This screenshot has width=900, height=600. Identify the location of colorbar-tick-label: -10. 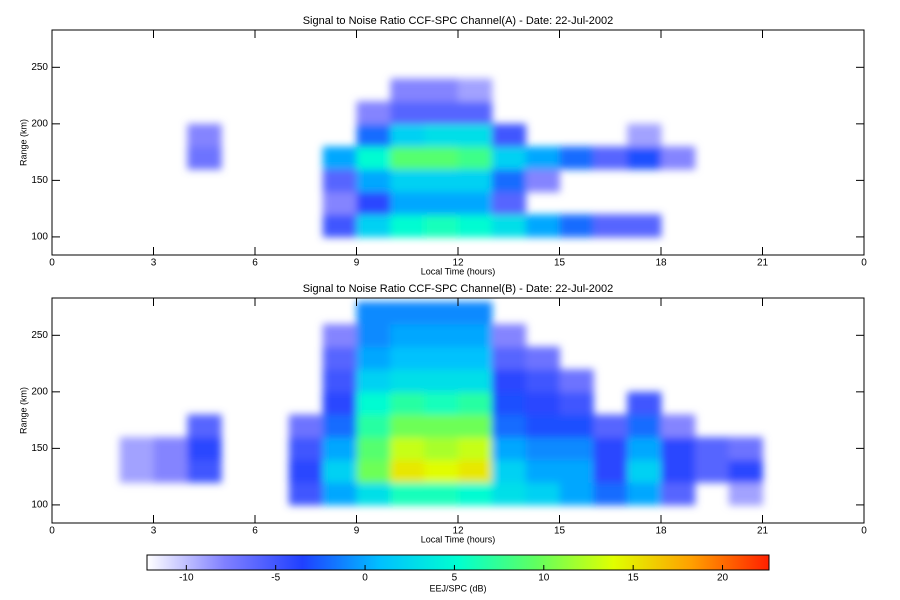
(186, 578).